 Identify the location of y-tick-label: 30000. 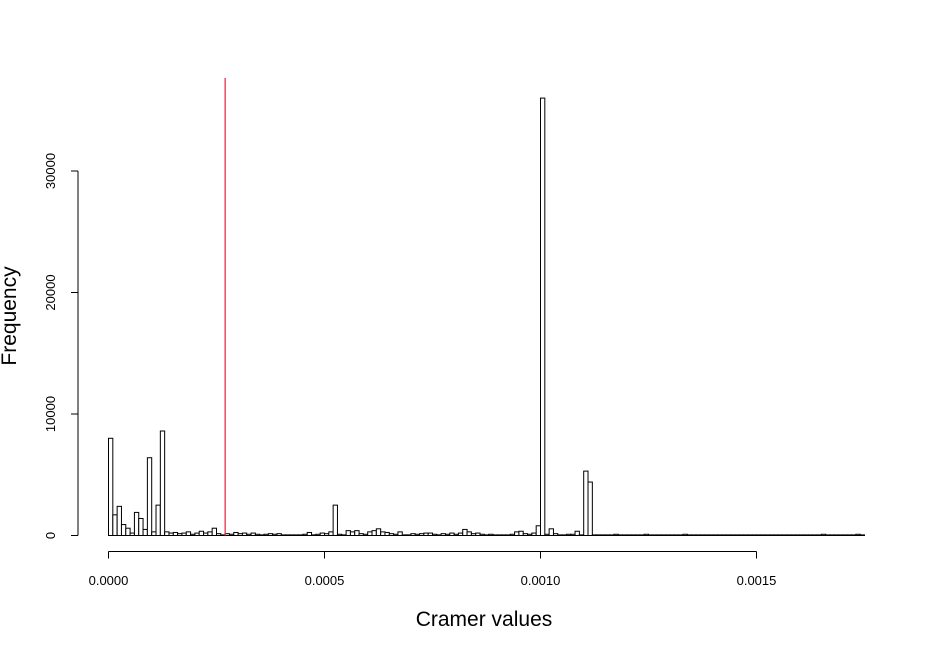
(50, 171).